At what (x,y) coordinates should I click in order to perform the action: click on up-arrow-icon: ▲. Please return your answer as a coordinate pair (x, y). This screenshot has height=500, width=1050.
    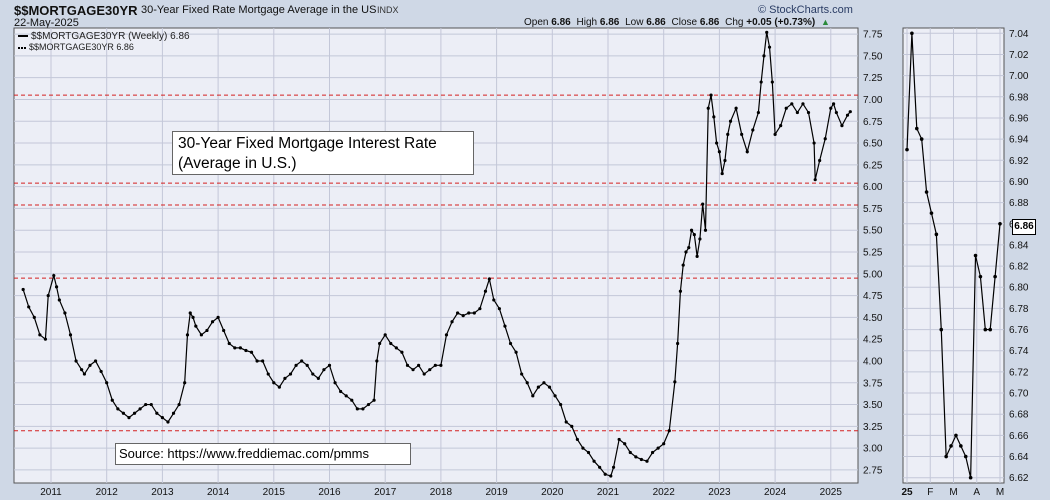
    Looking at the image, I should click on (825, 22).